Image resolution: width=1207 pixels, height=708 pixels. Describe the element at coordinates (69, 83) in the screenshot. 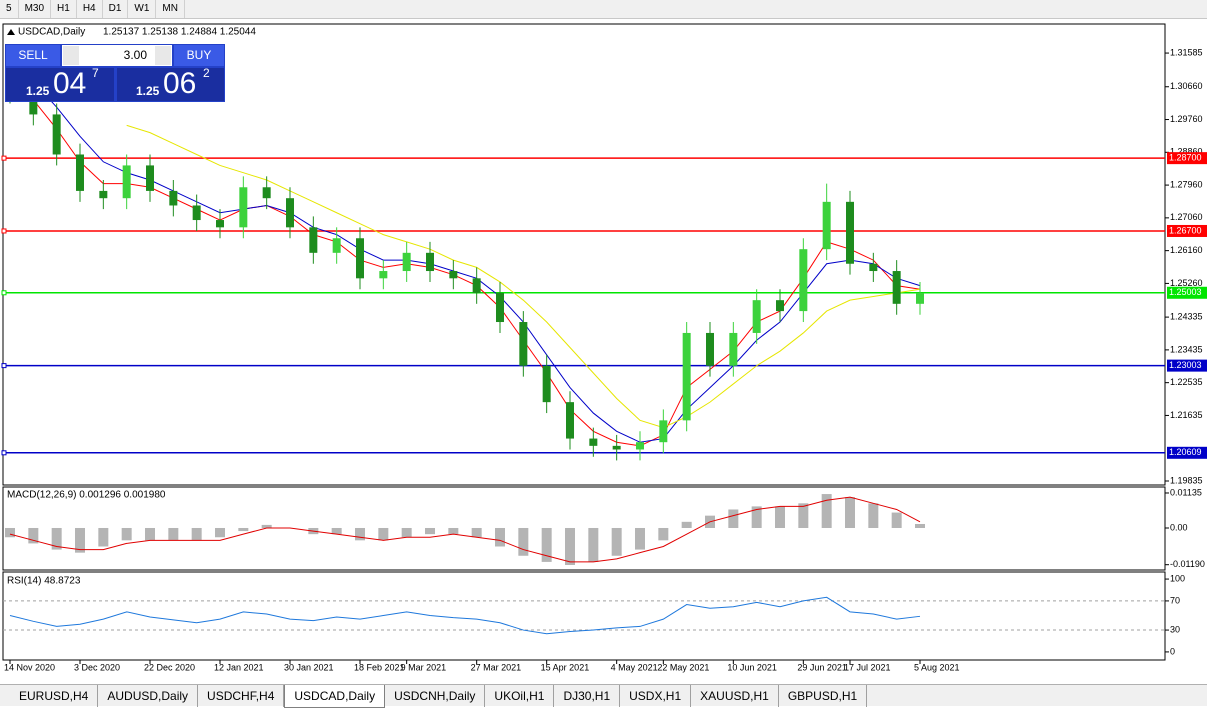

I see `bid-pips: 04` at that location.